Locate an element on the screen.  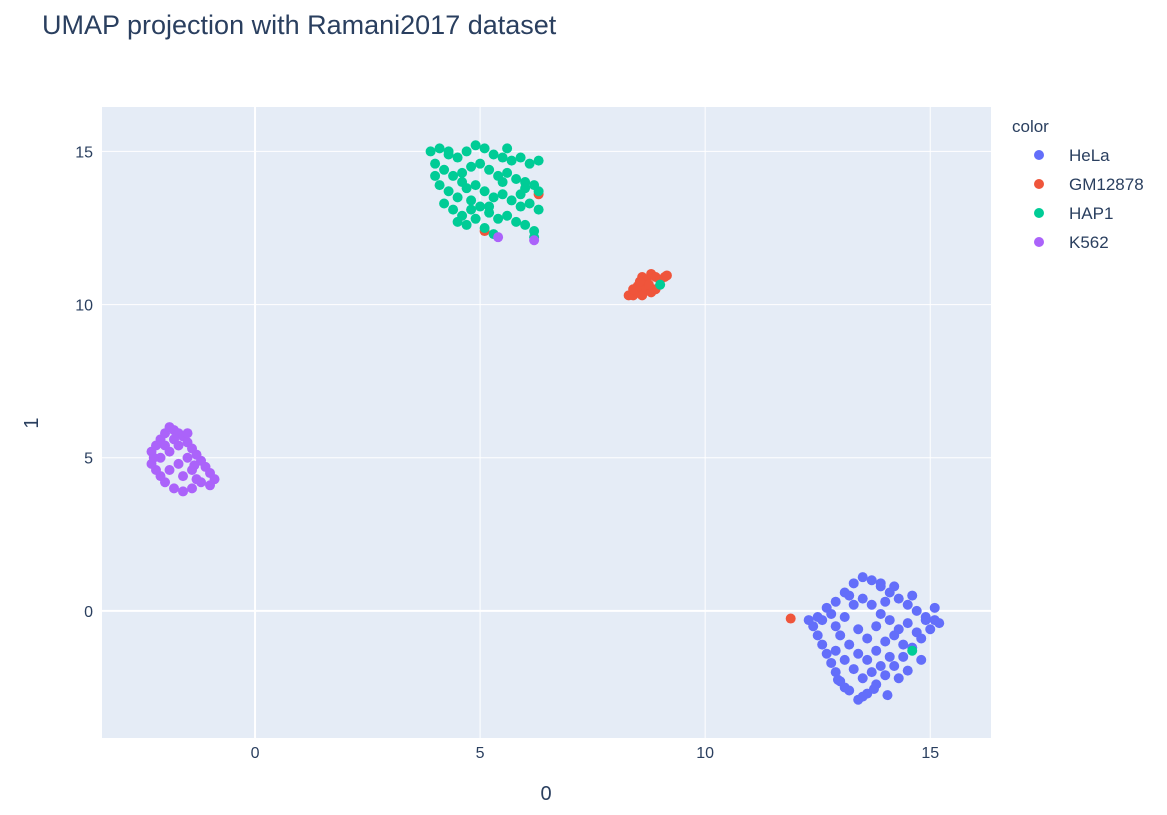
legend-item-gm12878: GM12878 is located at coordinates (1089, 184).